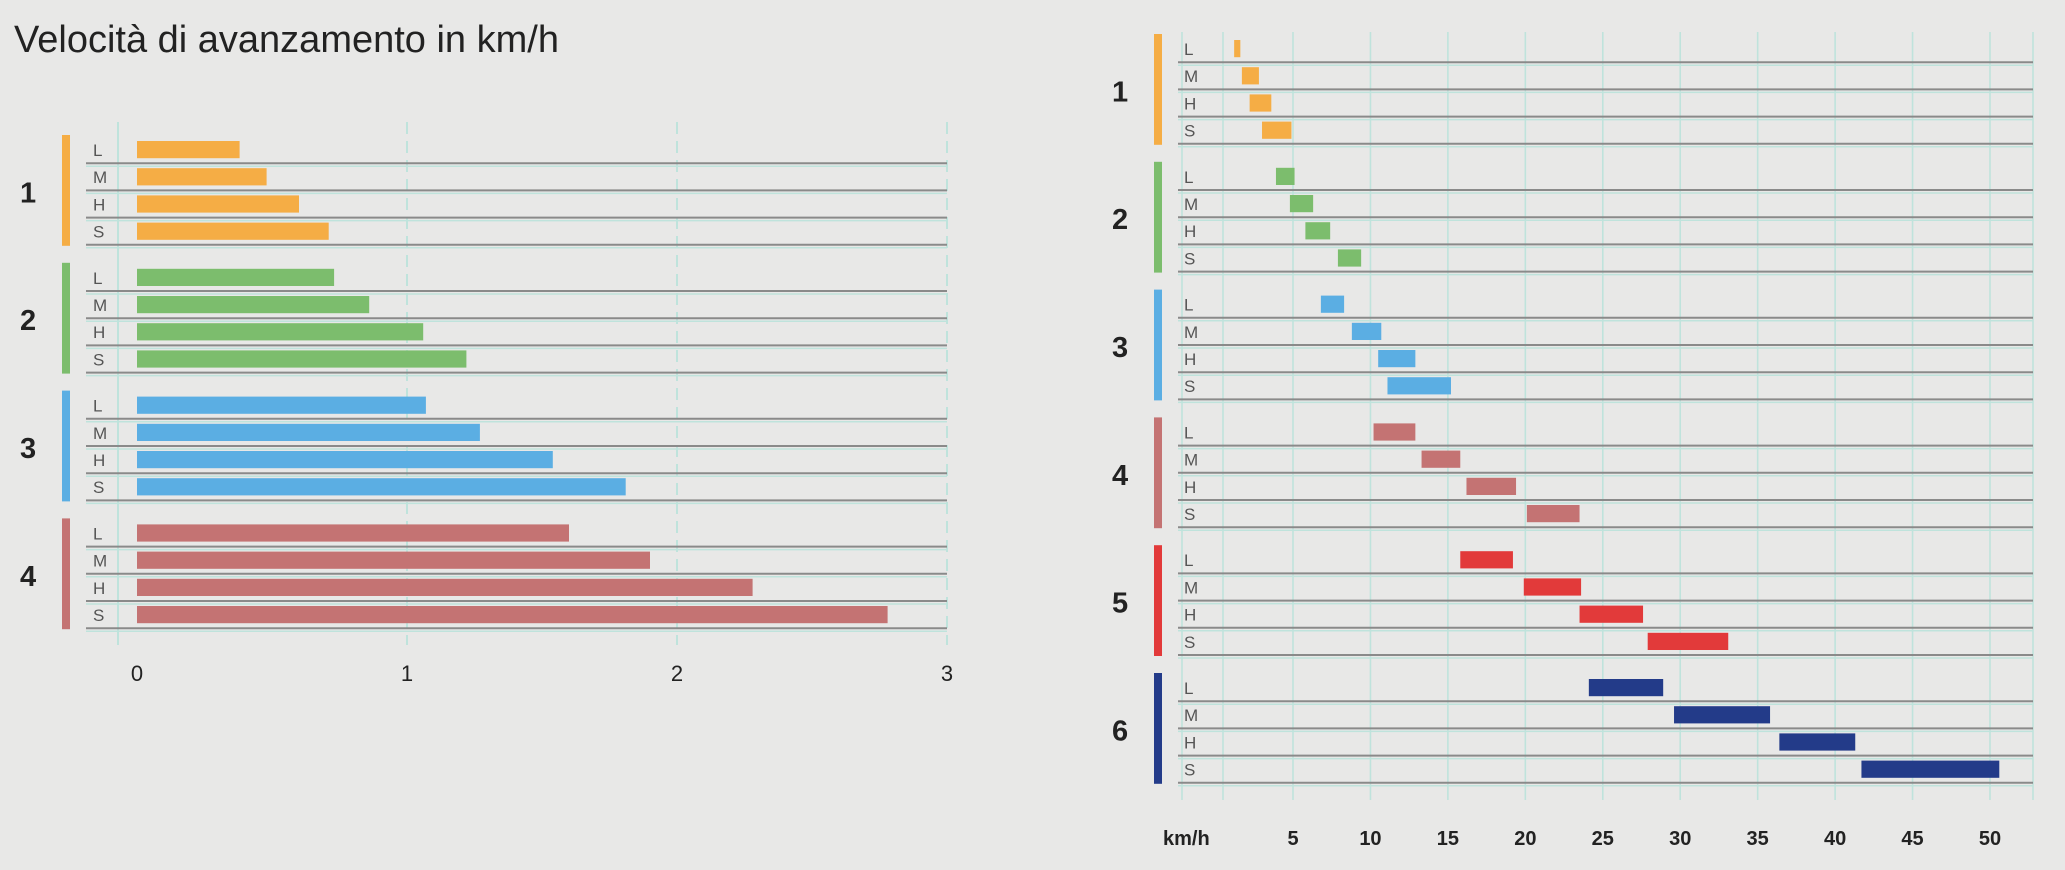 The width and height of the screenshot is (2065, 870). I want to click on bar-1-H, so click(218, 204).